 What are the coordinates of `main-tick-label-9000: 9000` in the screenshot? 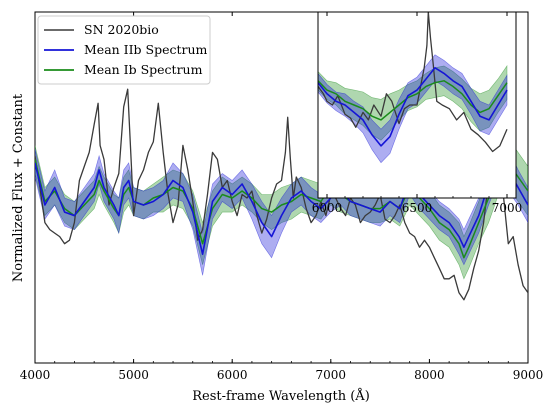 It's located at (528, 375).